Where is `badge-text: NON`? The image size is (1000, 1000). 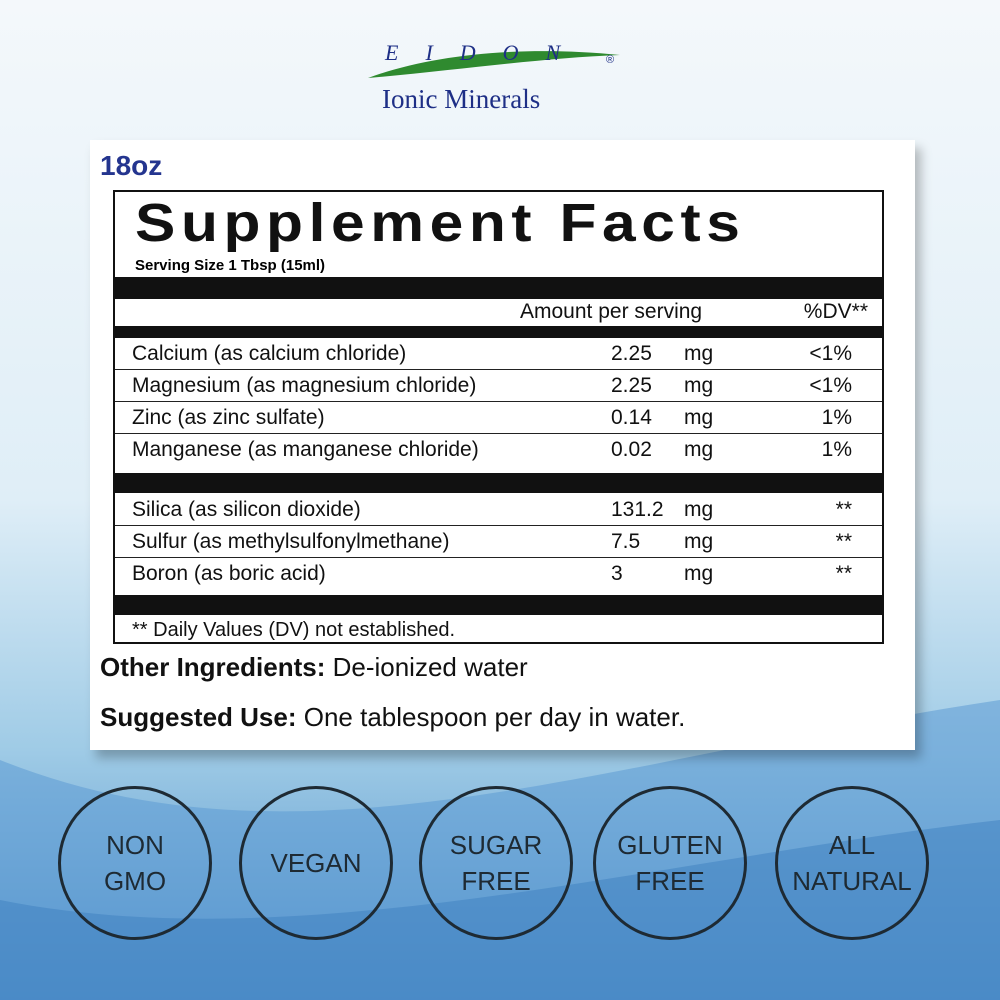 badge-text: NON is located at coordinates (135, 844).